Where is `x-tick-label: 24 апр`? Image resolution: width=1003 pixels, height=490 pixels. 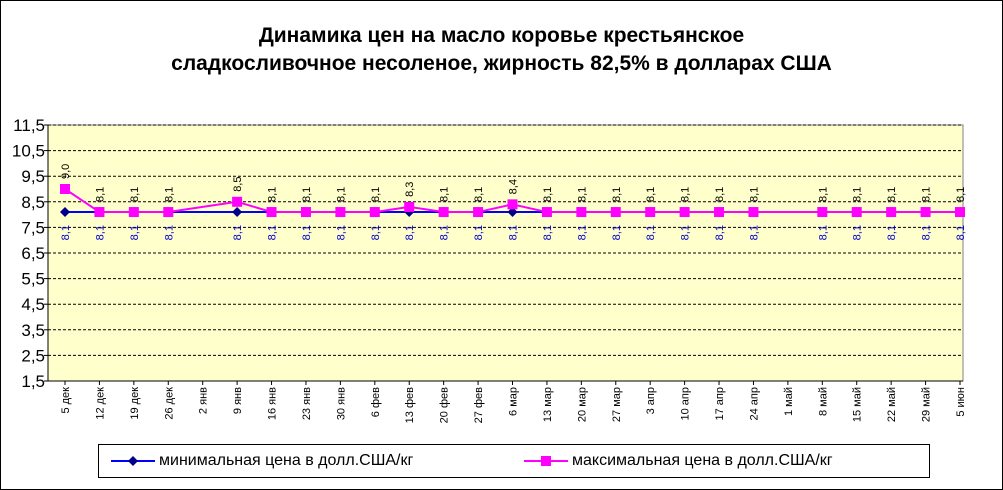
x-tick-label: 24 апр is located at coordinates (754, 403).